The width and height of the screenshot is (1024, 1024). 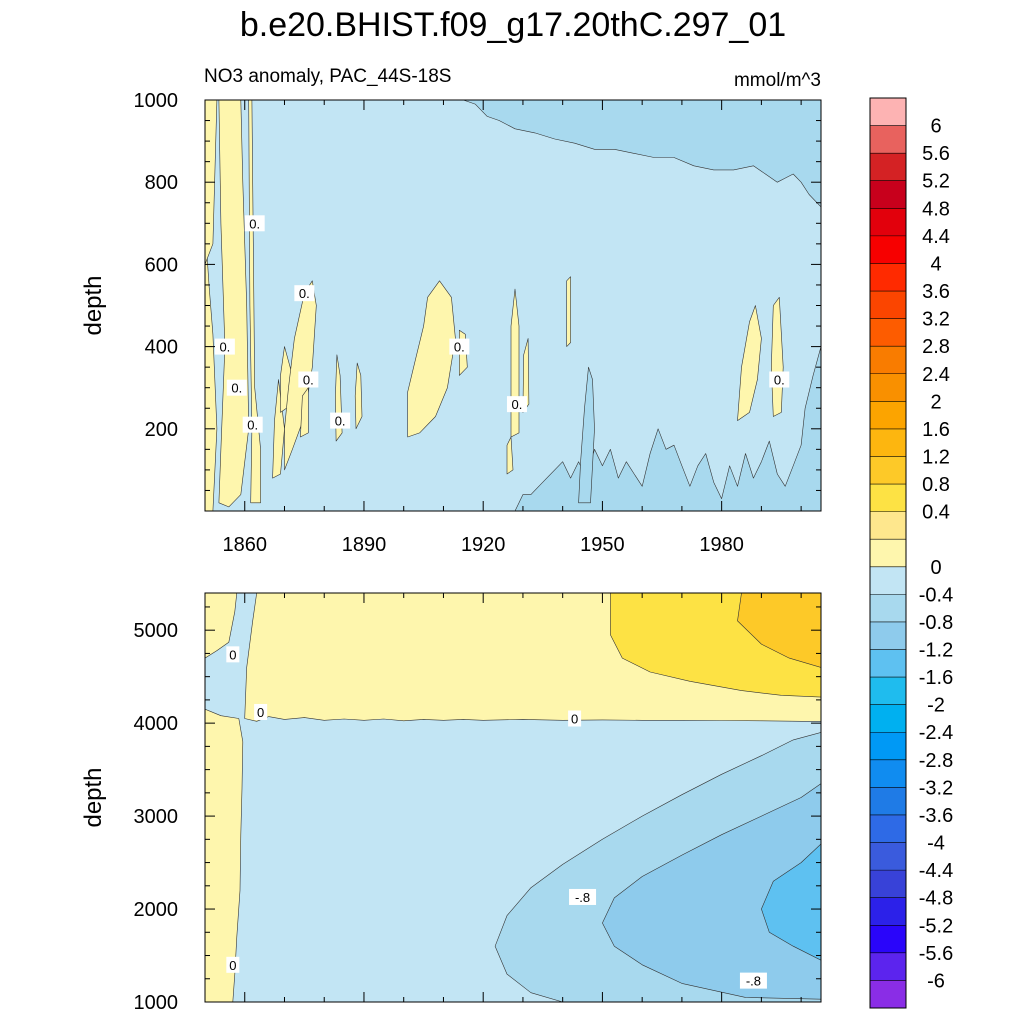 I want to click on x-tick-label: 1950, so click(x=602, y=545).